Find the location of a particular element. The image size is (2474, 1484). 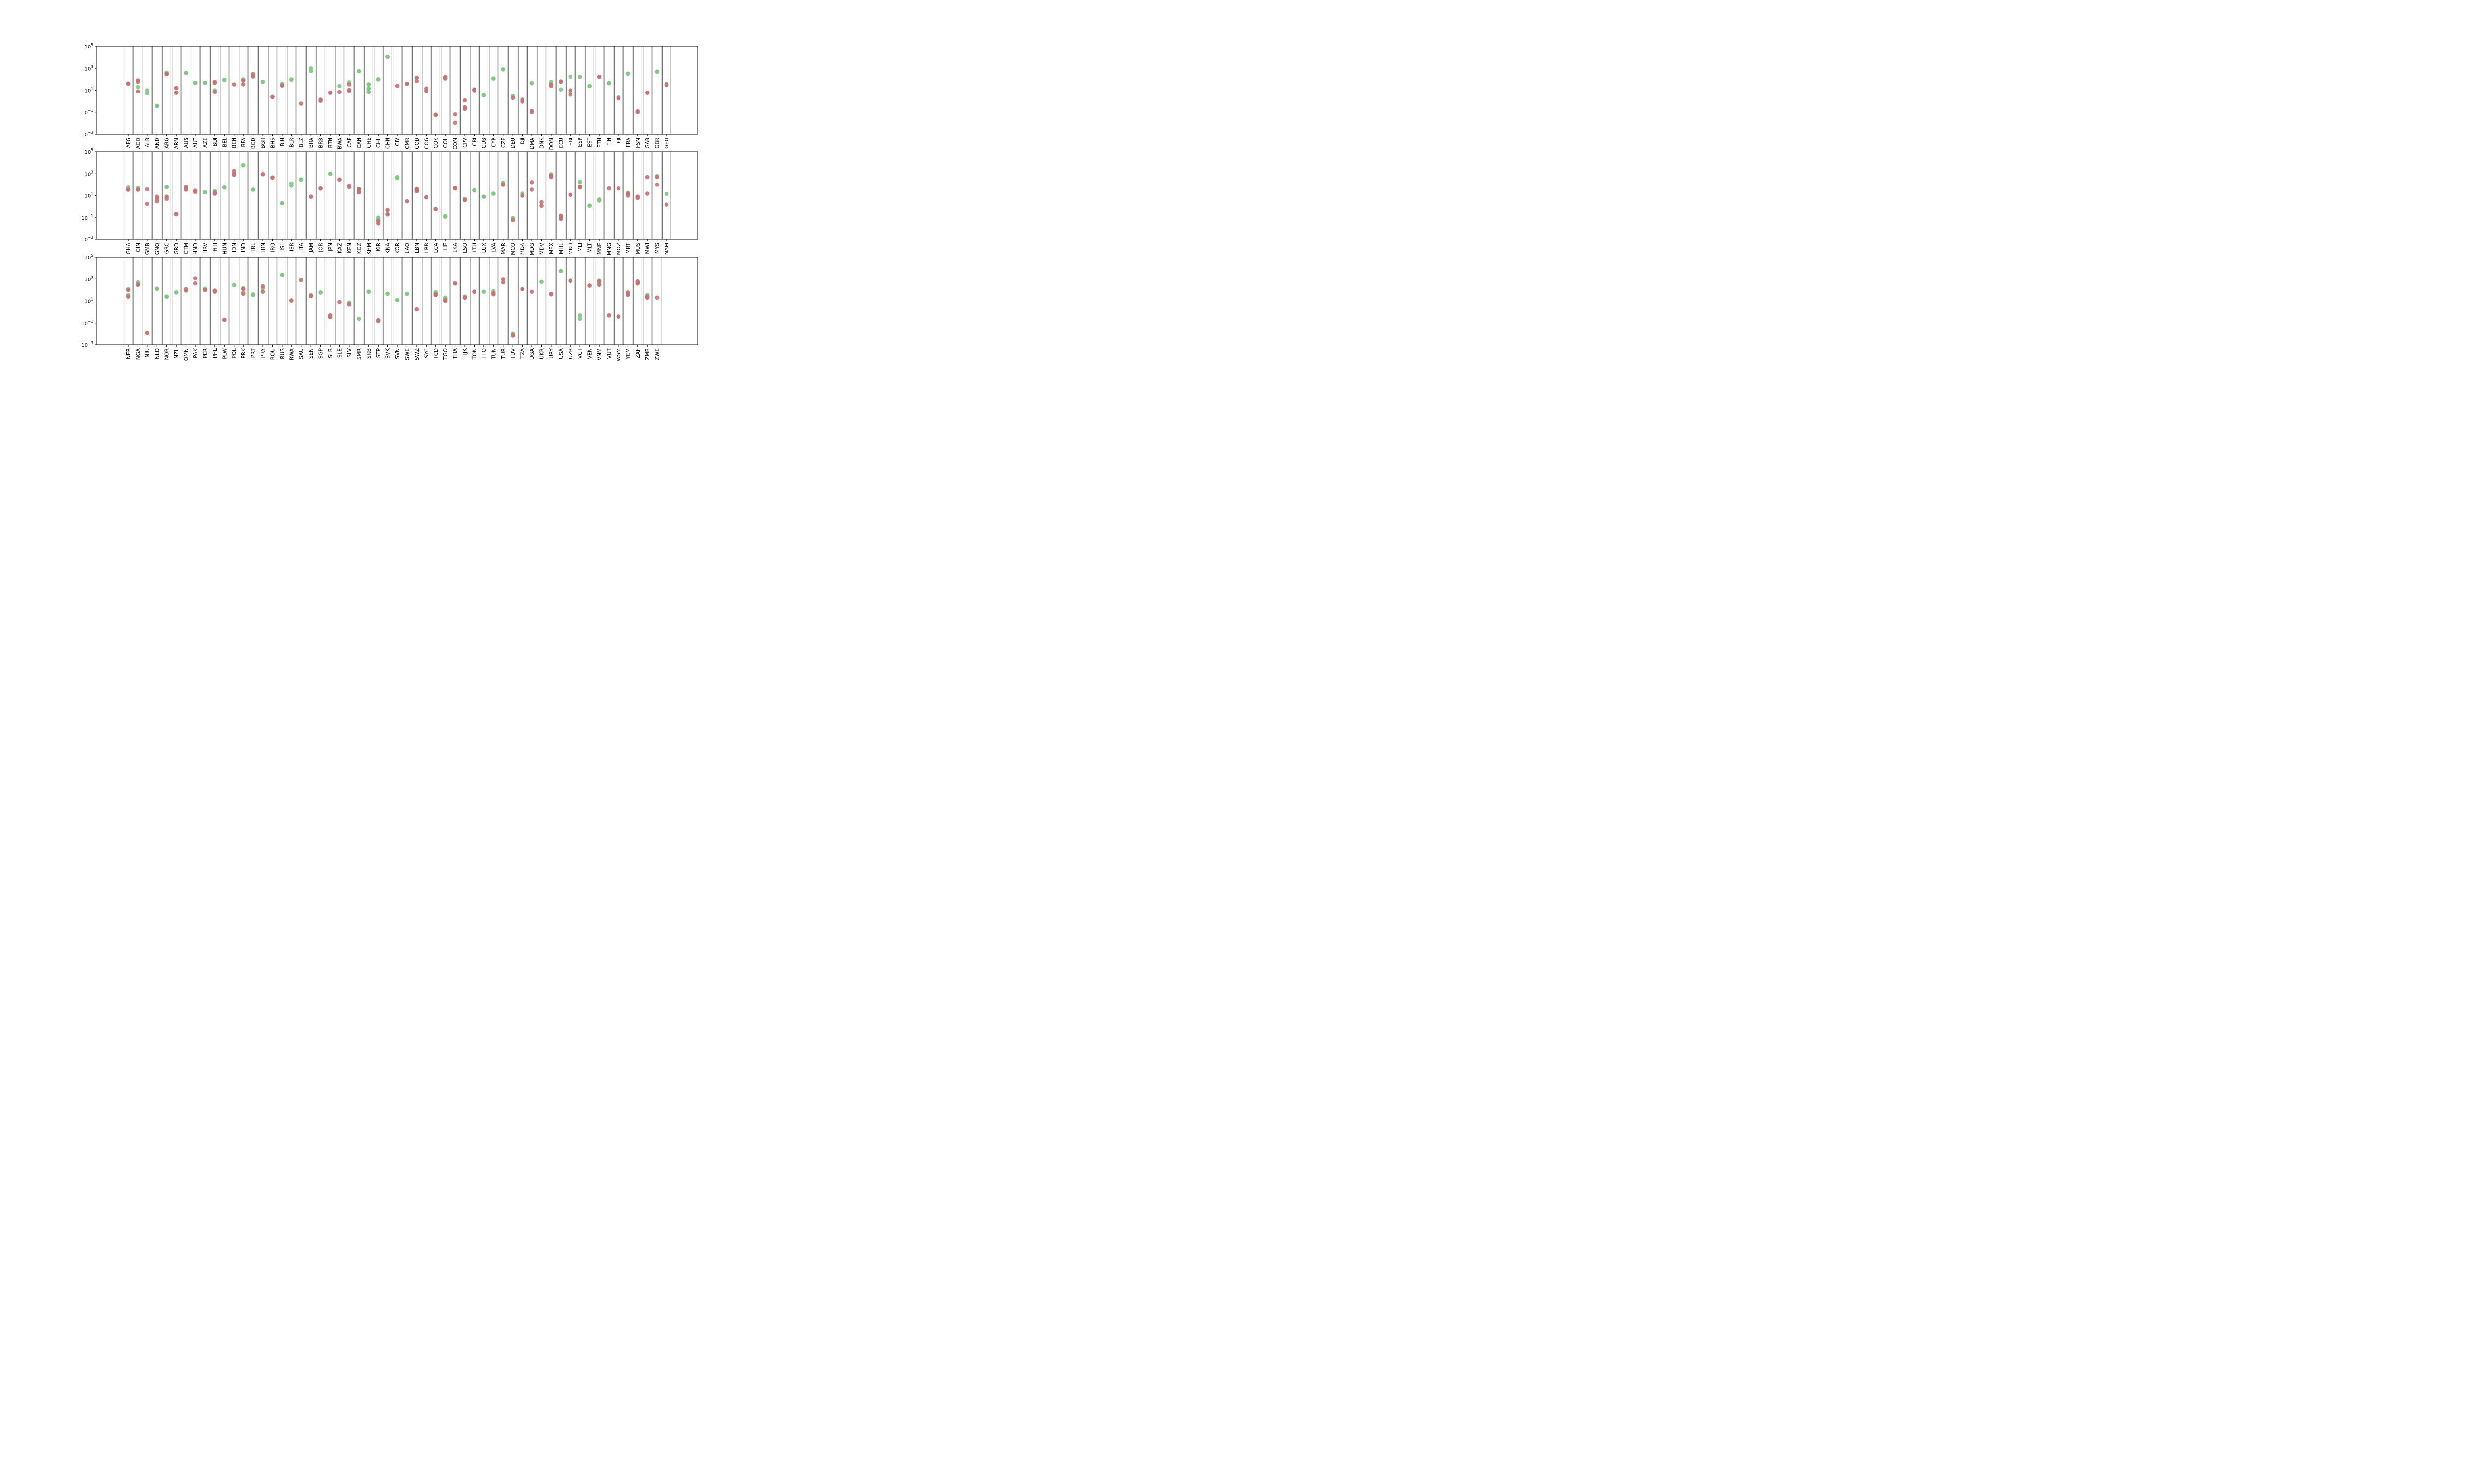

x-tick-label: KNA is located at coordinates (388, 248).